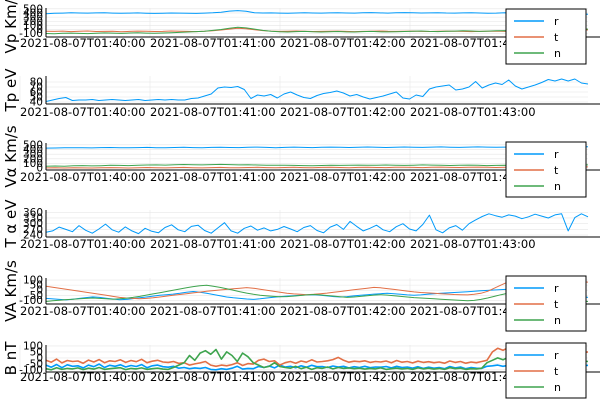  I want to click on y-tick-label: 270, so click(33, 230).